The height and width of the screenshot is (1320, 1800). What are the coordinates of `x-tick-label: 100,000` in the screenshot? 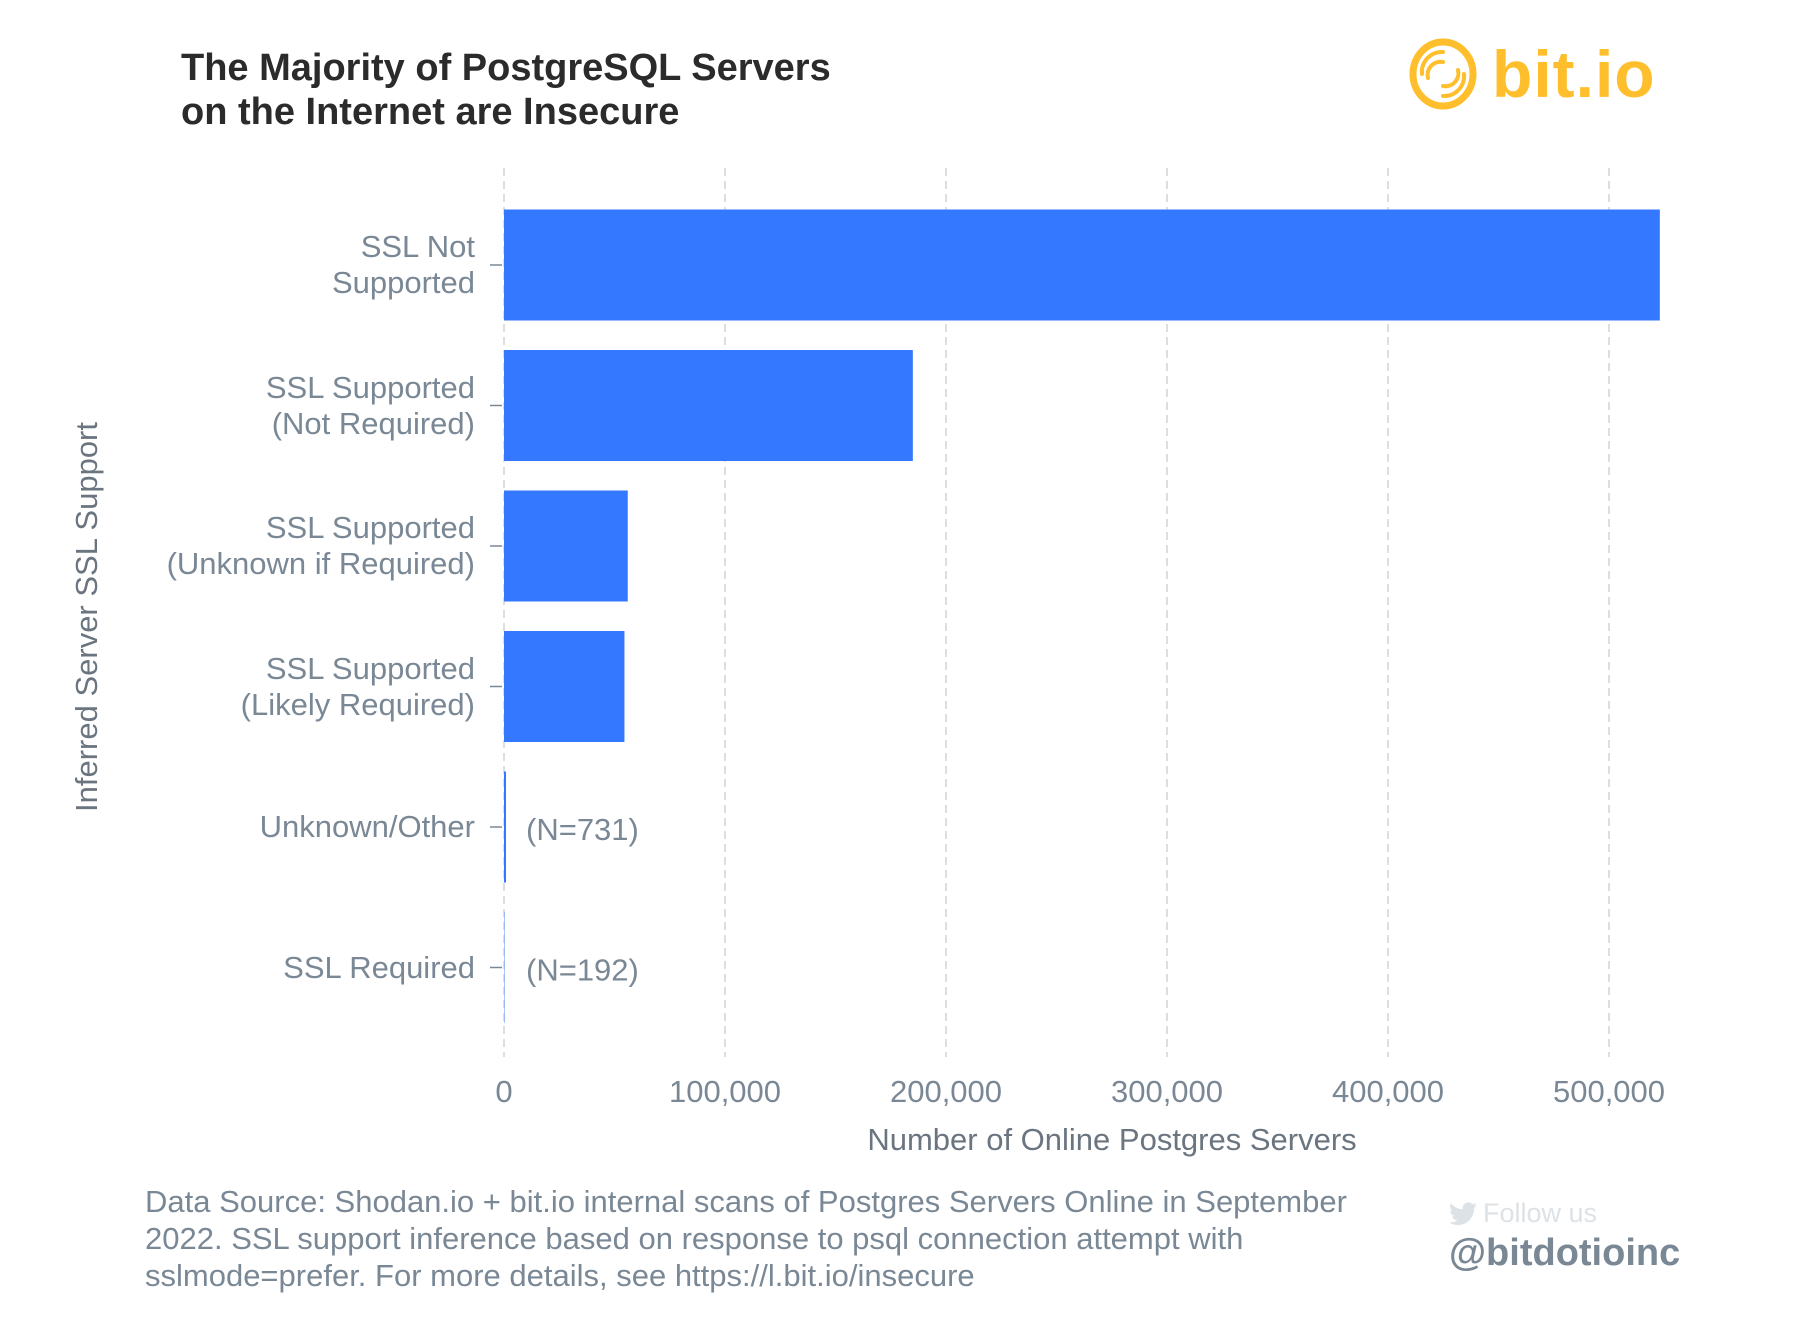 It's located at (725, 1091).